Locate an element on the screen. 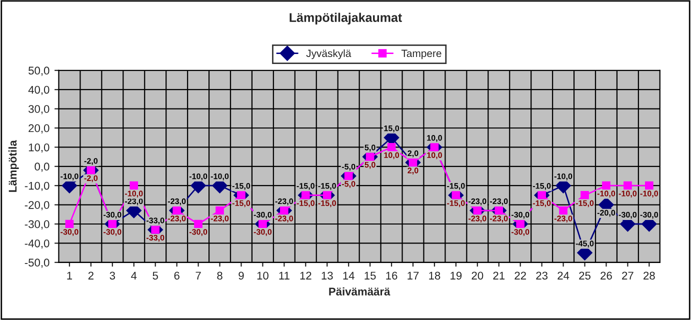 This screenshot has width=691, height=320. y-tick-label: 0,0 is located at coordinates (42, 167).